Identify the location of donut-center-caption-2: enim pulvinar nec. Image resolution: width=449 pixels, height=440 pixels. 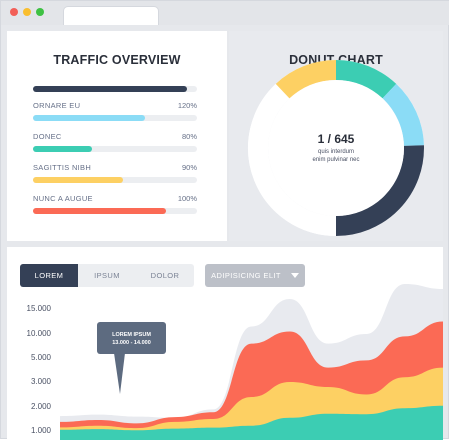
(336, 160).